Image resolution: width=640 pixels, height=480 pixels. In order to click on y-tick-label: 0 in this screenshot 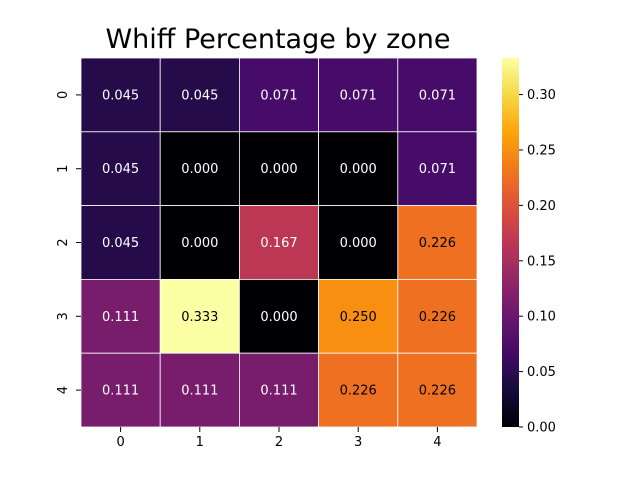, I will do `click(63, 95)`.